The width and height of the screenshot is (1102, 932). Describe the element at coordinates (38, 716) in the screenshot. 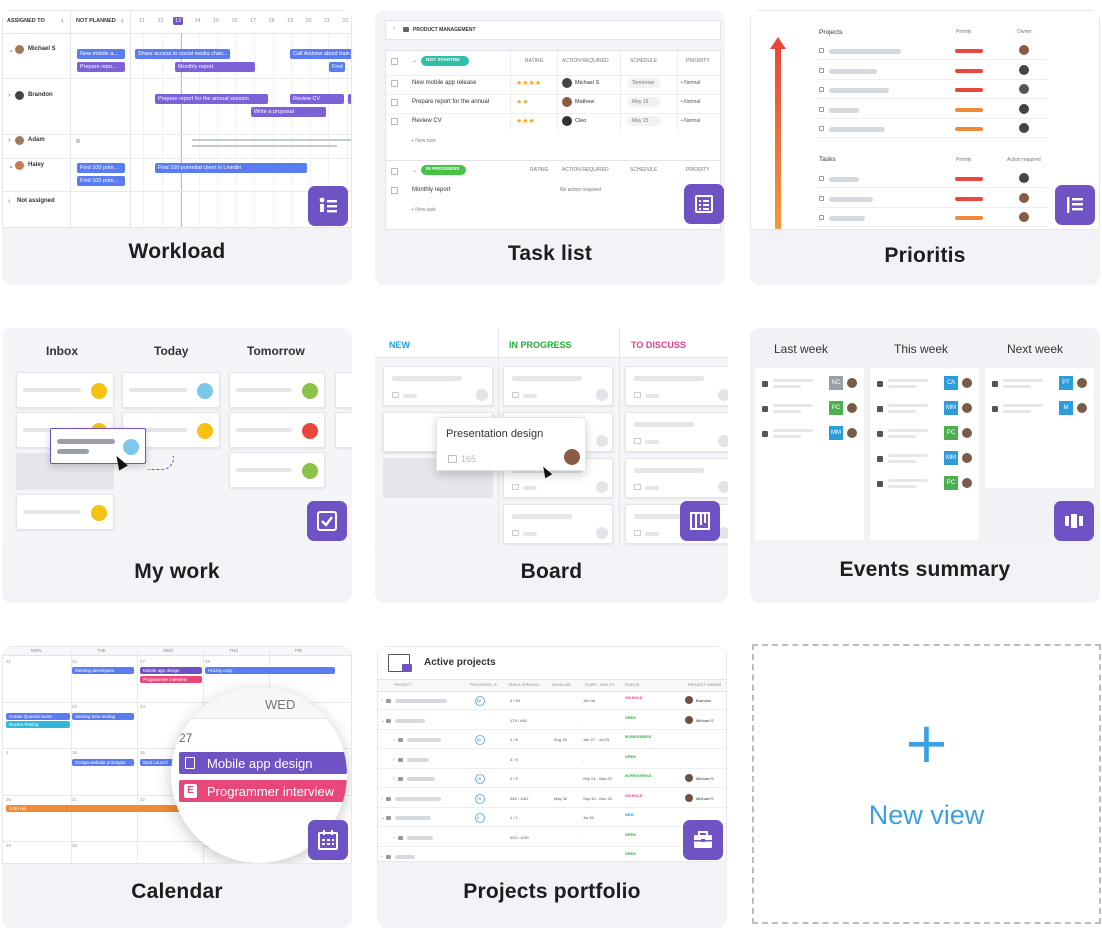

I see `calendar-event: Create Questionnaire` at that location.